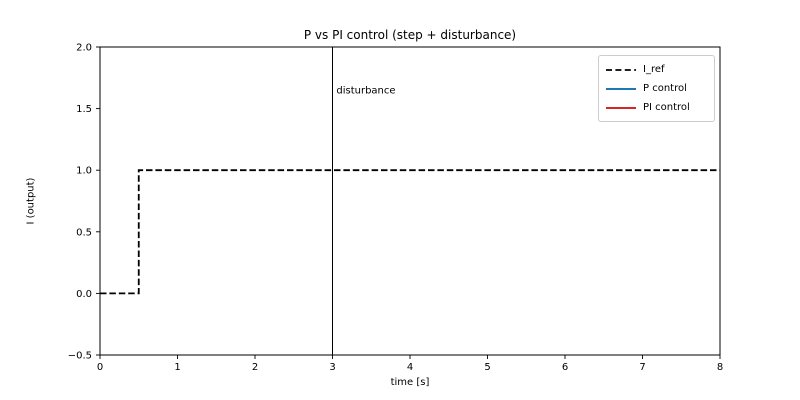  I want to click on y-tick-label: 2.0, so click(84, 48).